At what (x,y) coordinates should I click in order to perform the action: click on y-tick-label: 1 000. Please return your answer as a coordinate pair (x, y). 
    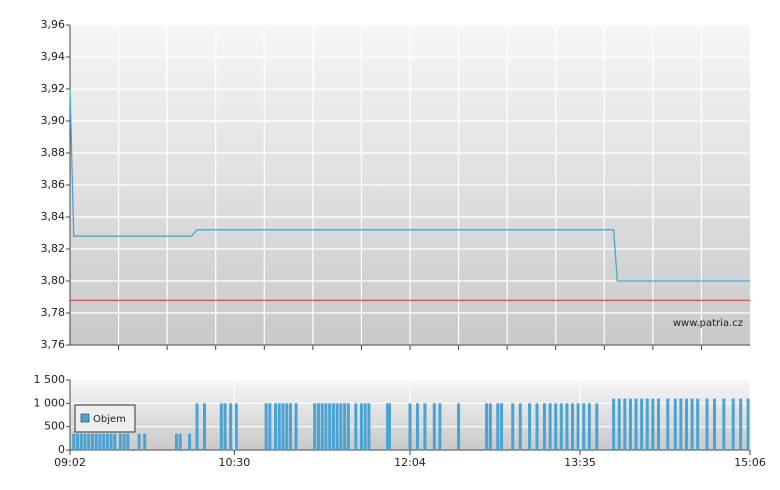
    Looking at the image, I should click on (50, 402).